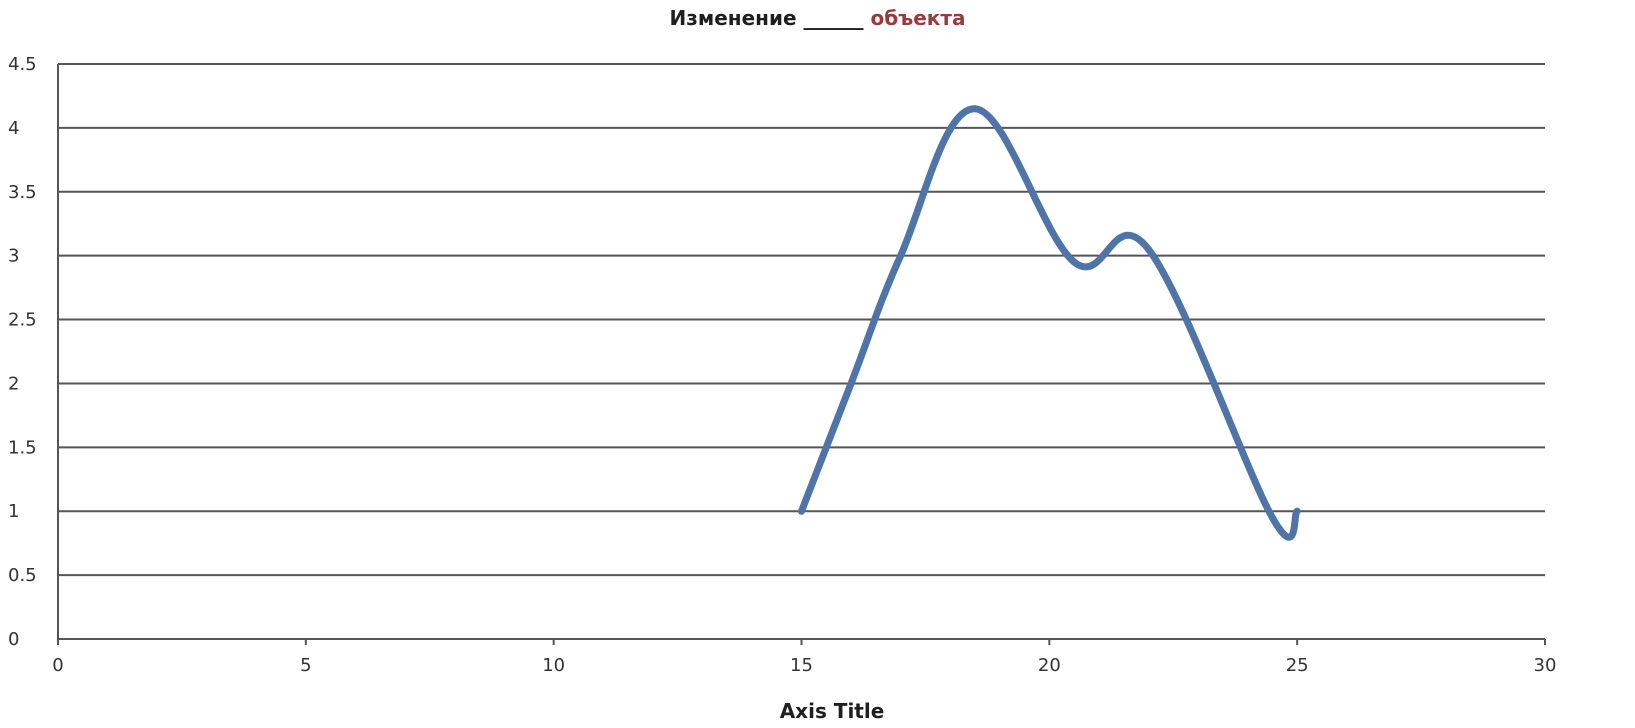 This screenshot has height=728, width=1635. Describe the element at coordinates (801, 665) in the screenshot. I see `x-tick-label-3: 15` at that location.